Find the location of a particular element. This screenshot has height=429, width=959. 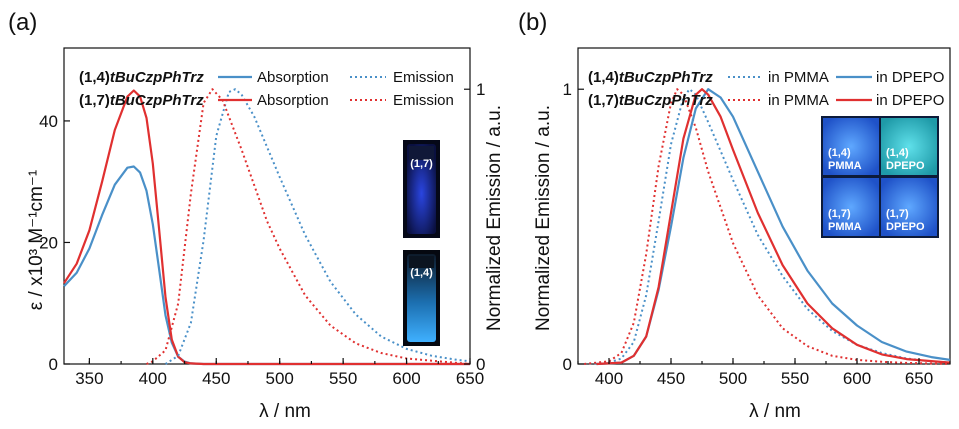

panel-a-x-tick-label: 350 is located at coordinates (89, 378).